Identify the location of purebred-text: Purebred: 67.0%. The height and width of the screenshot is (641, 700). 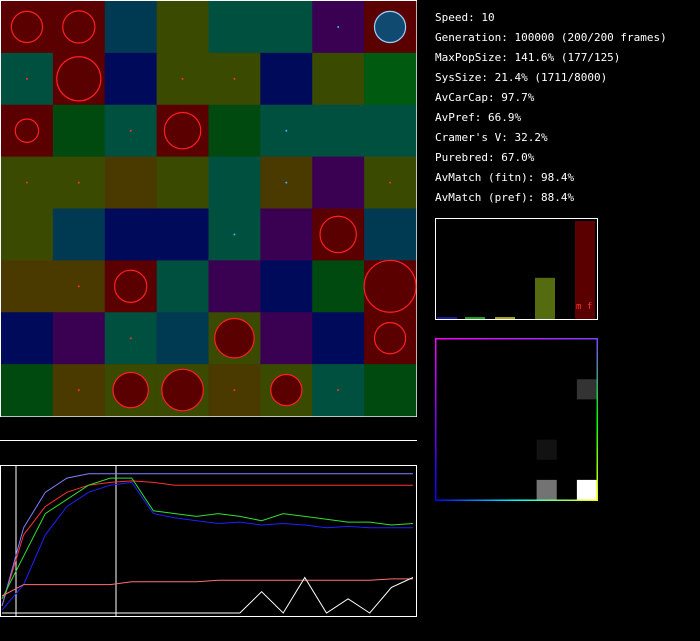
(485, 157).